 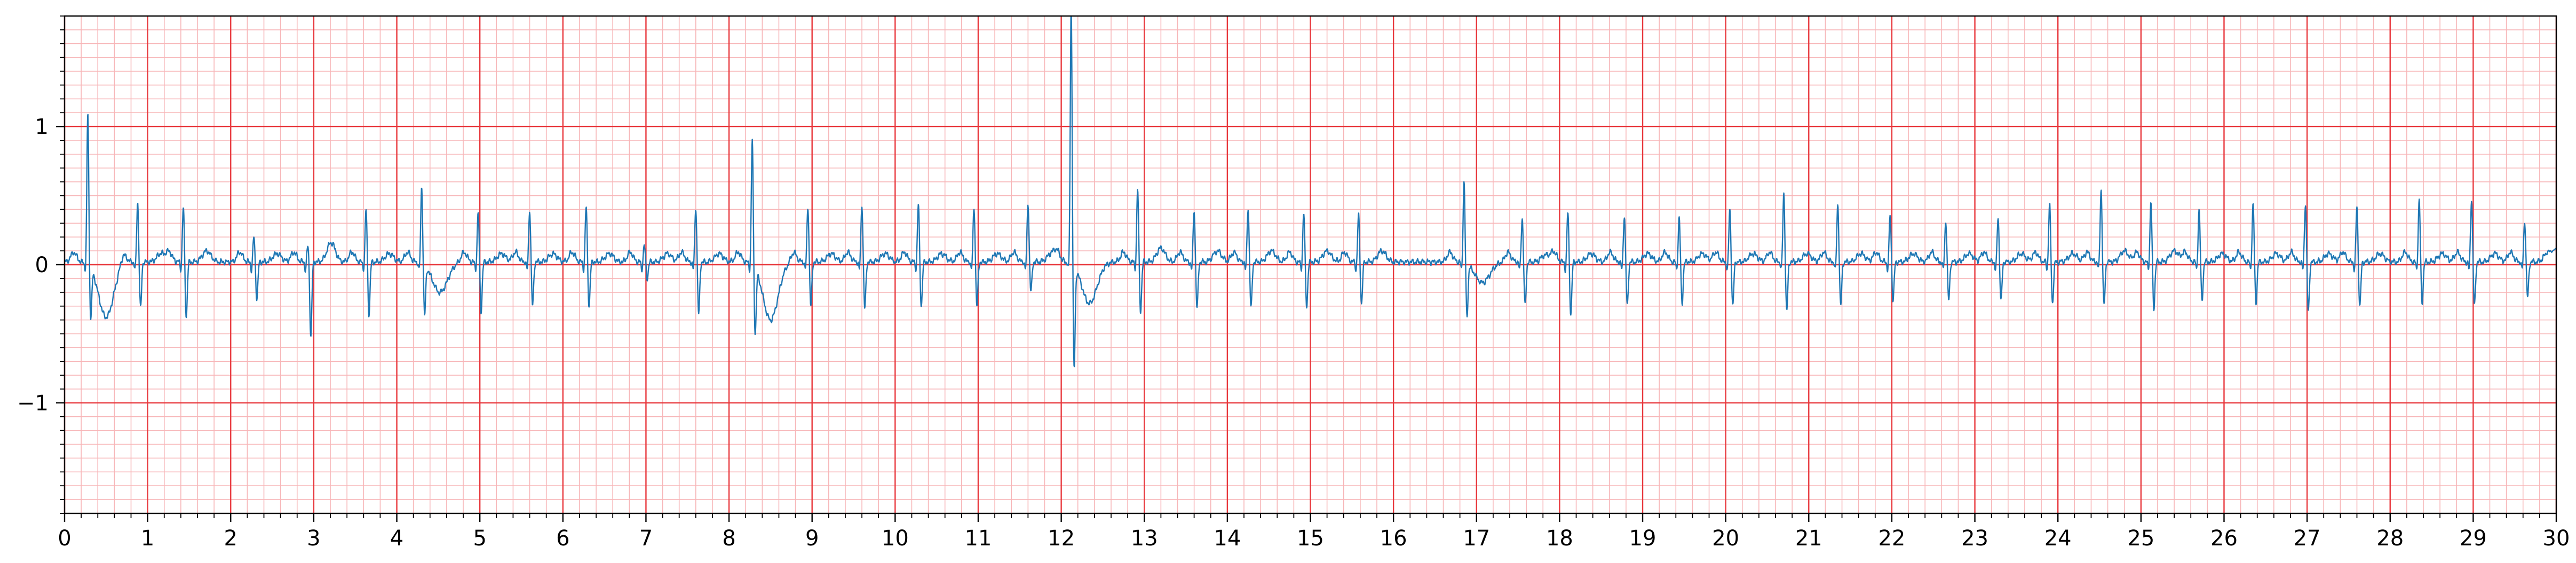 I want to click on x-tick-label: 3, so click(x=313, y=538).